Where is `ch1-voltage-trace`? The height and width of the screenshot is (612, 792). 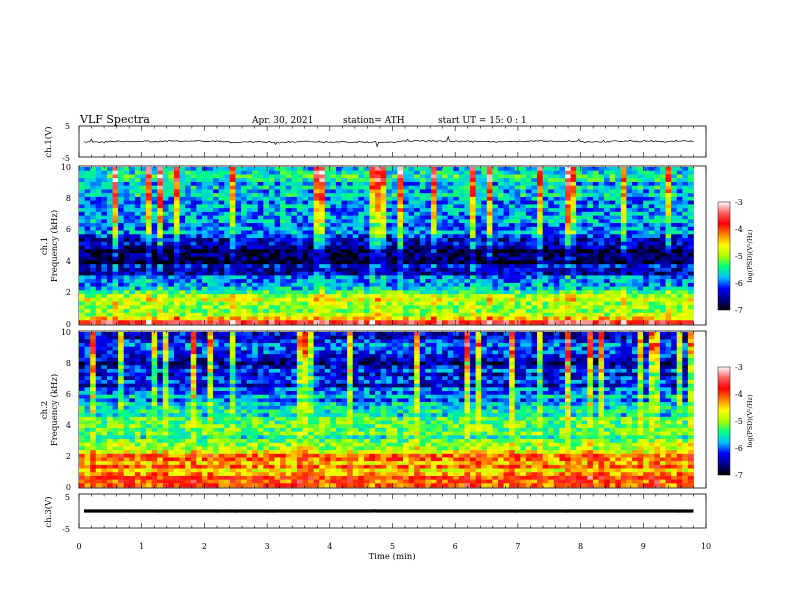
ch1-voltage-trace is located at coordinates (388, 141).